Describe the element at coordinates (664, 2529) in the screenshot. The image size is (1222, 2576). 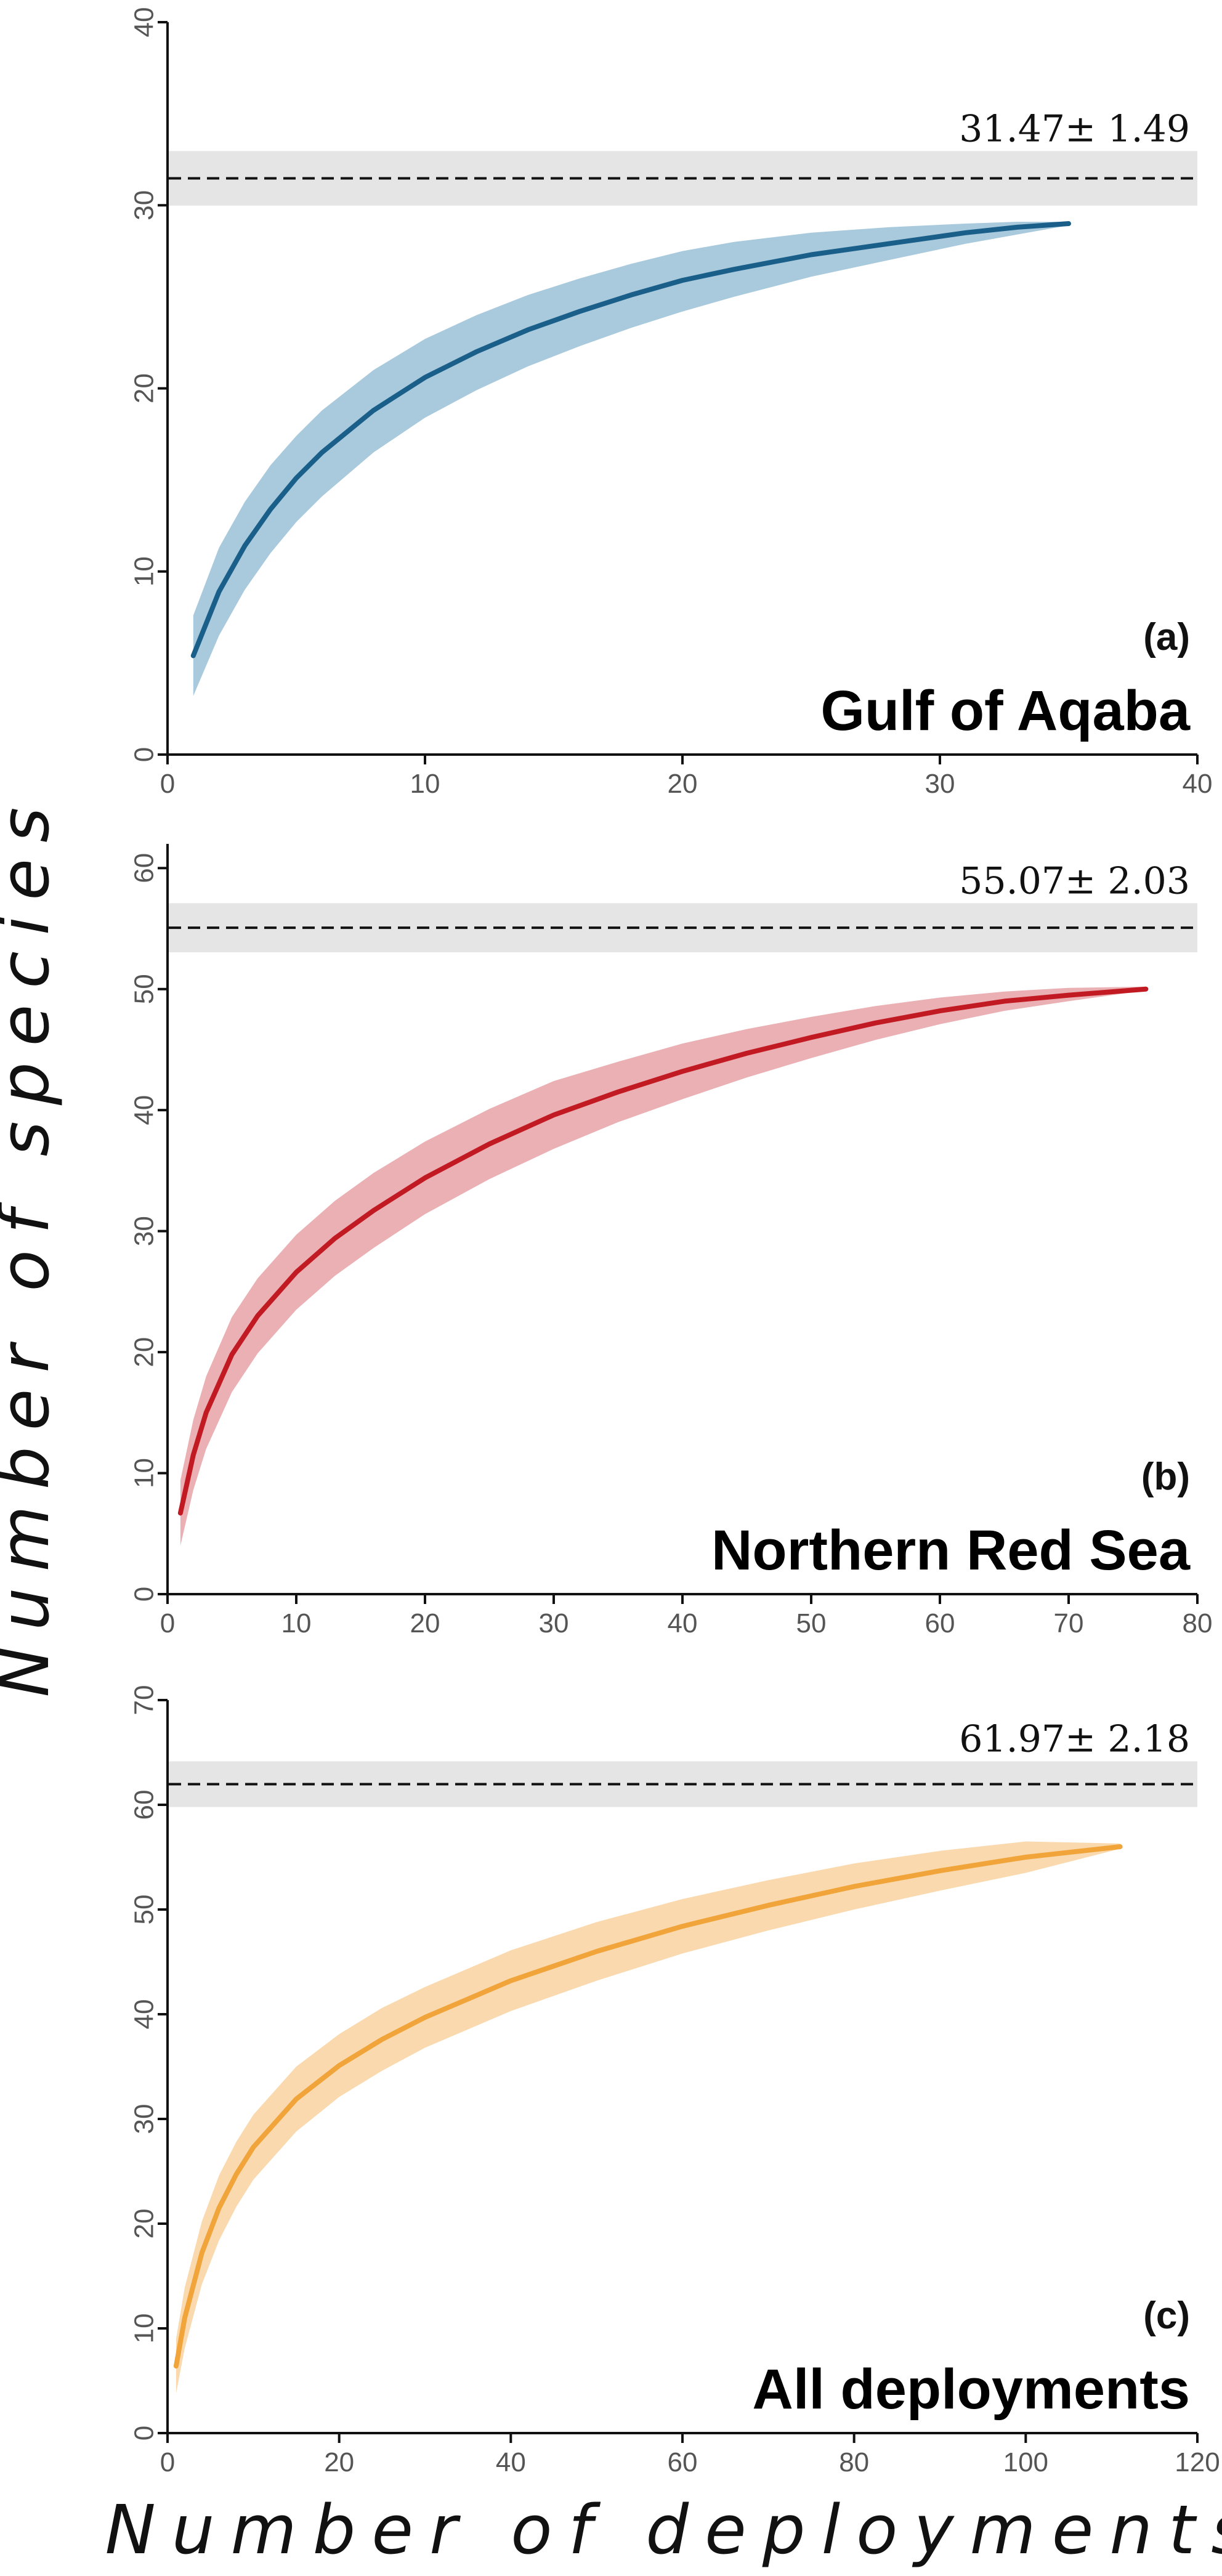
I see `x-axis-title: Number of deployments` at that location.